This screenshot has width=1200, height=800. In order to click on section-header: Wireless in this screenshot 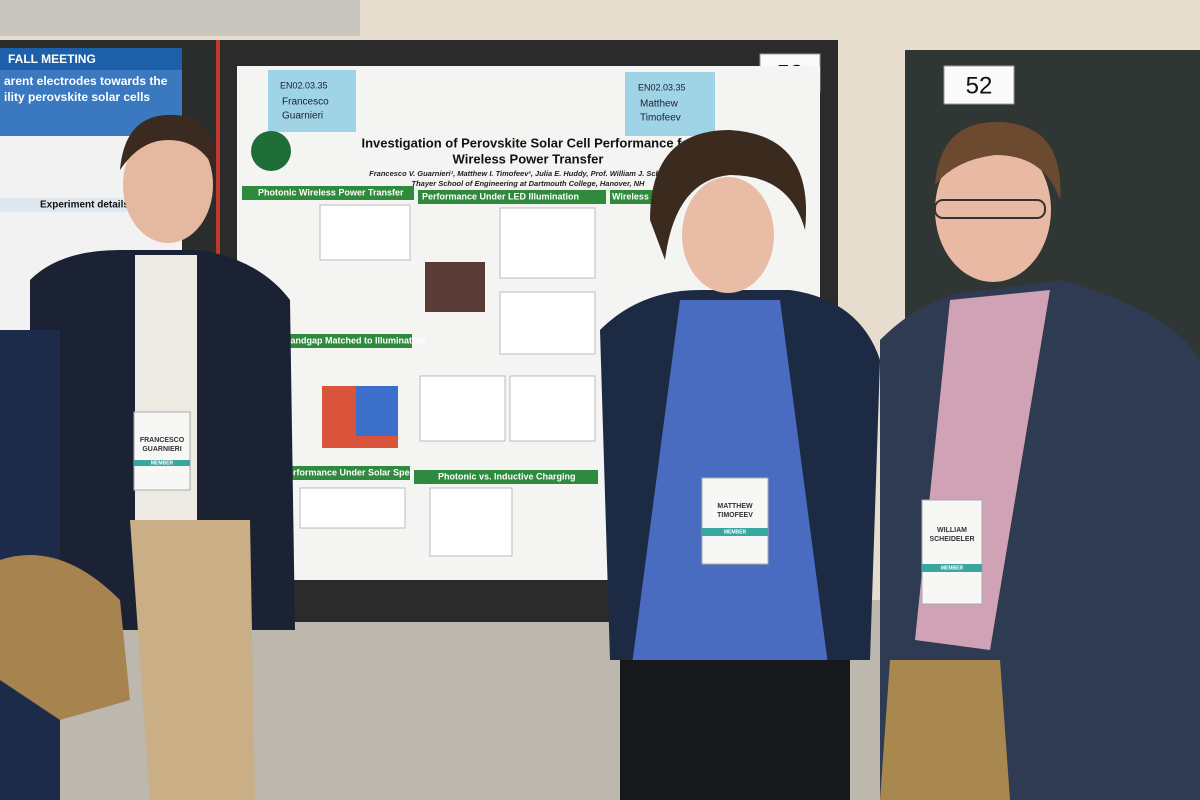, I will do `click(630, 196)`.